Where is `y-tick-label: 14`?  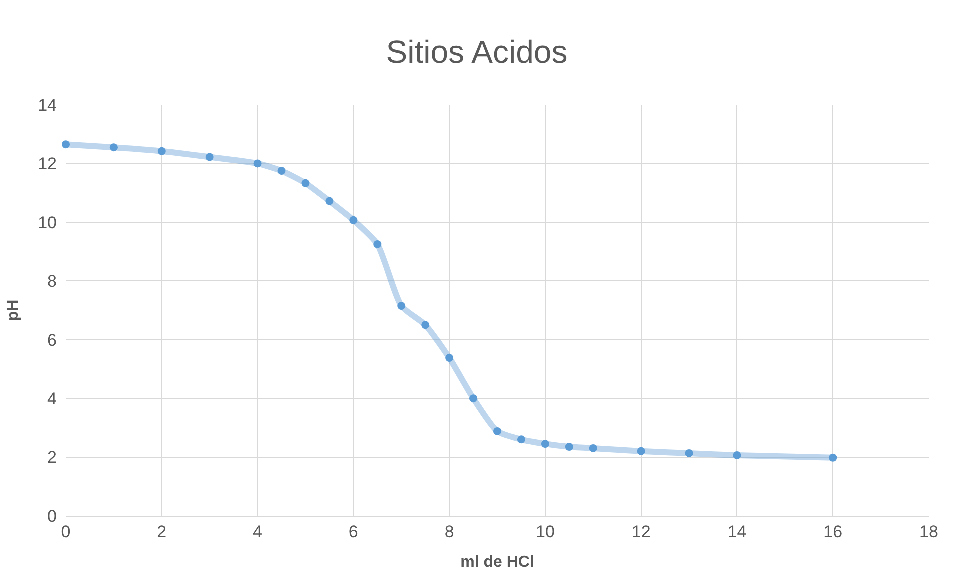
y-tick-label: 14 is located at coordinates (47, 105).